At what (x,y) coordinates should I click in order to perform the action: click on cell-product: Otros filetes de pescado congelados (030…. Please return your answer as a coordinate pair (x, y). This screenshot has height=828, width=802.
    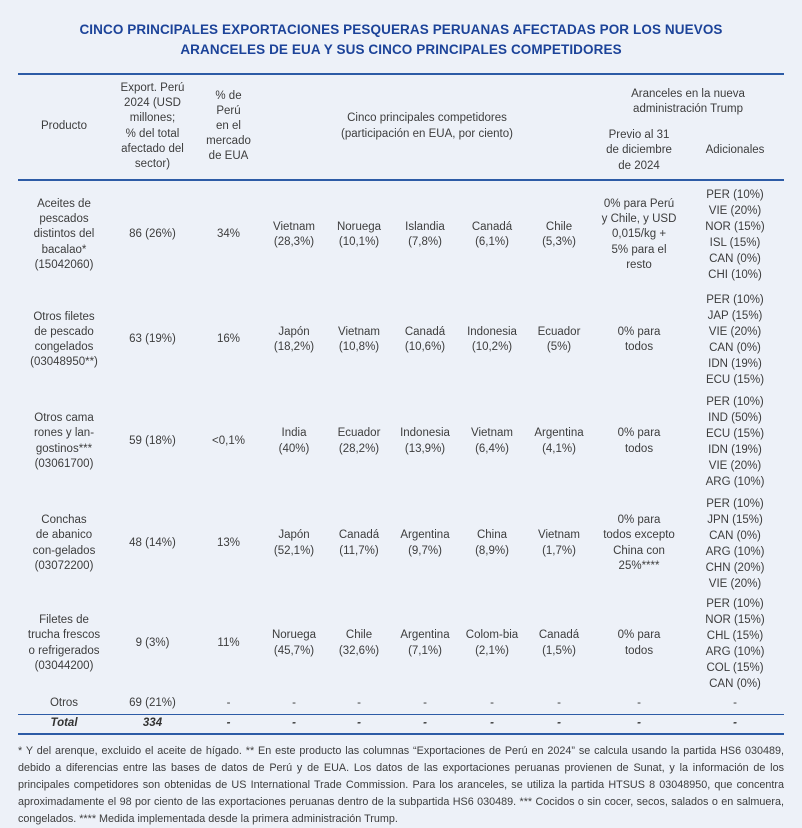
    Looking at the image, I should click on (64, 339).